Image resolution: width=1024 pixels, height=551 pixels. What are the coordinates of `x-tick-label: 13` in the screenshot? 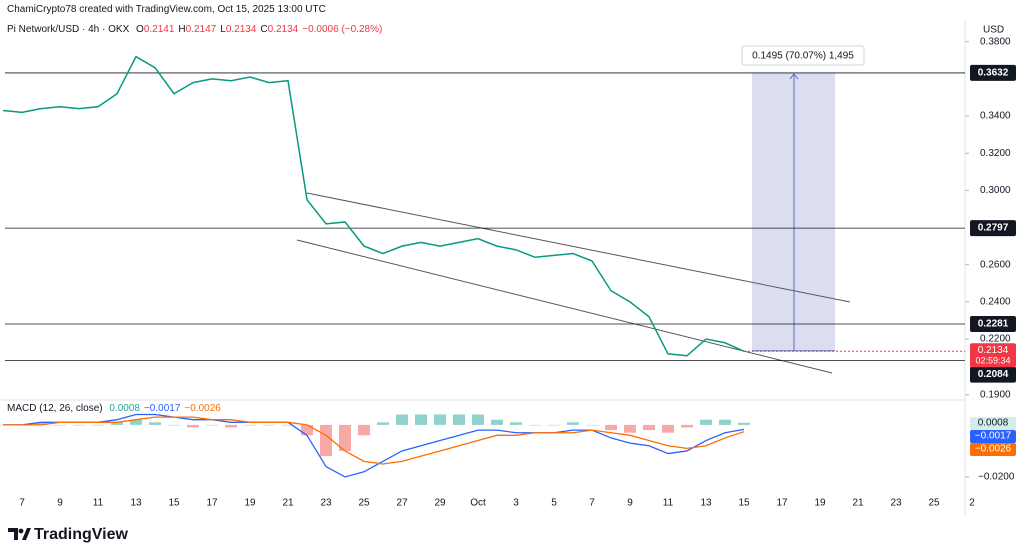 It's located at (706, 503).